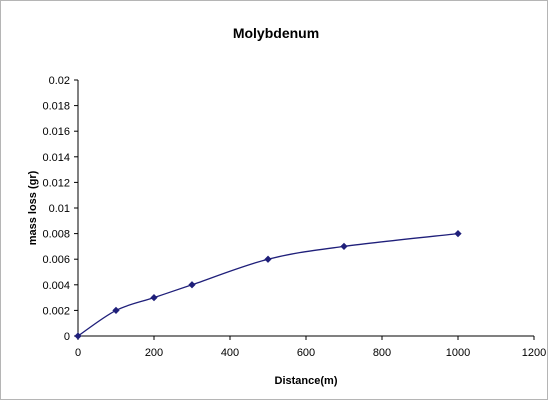  I want to click on x-tick-label: 200, so click(154, 353).